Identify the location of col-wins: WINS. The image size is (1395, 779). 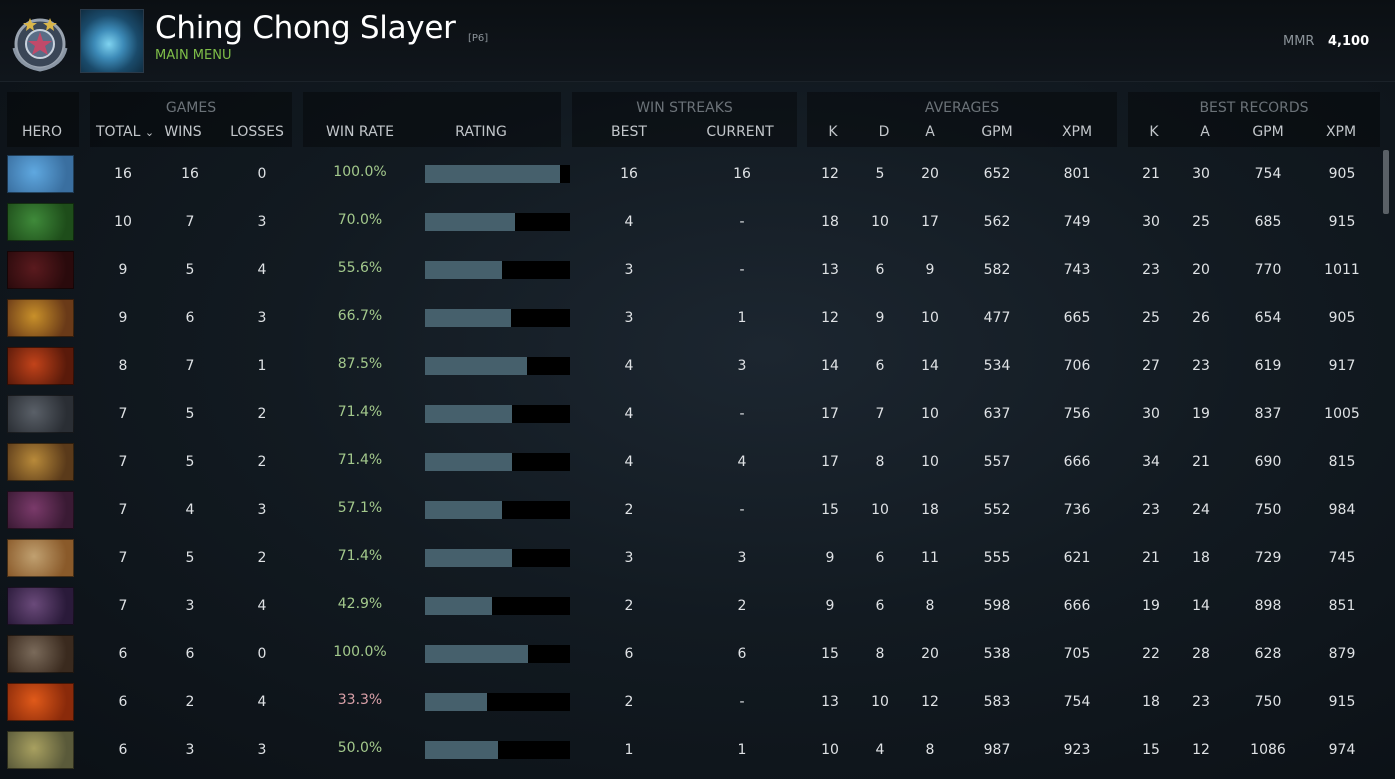
(183, 132).